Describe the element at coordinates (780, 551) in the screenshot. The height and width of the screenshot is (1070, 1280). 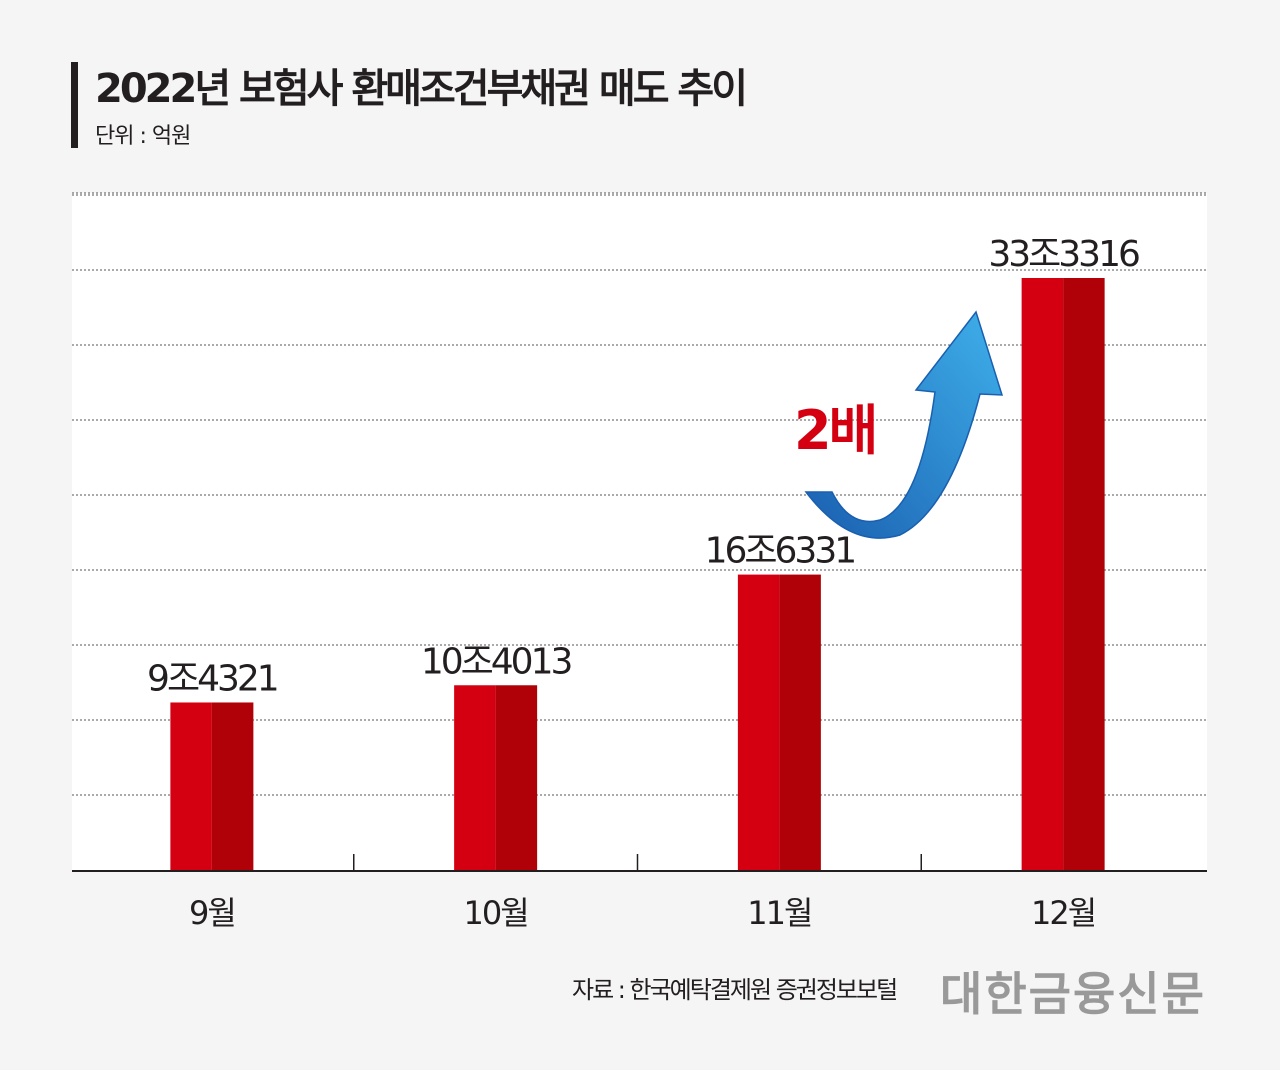
I see `data-label: 16조6331` at that location.